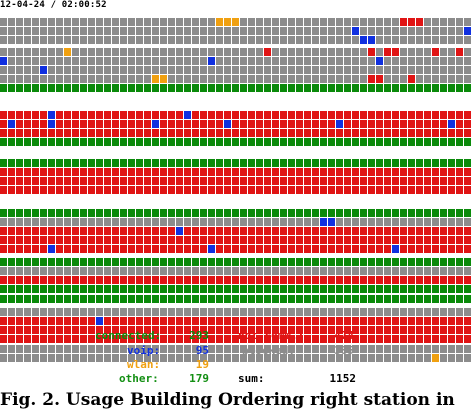 The image size is (474, 410). What do you see at coordinates (128, 335) in the screenshot?
I see `connected-label: connected:` at bounding box center [128, 335].